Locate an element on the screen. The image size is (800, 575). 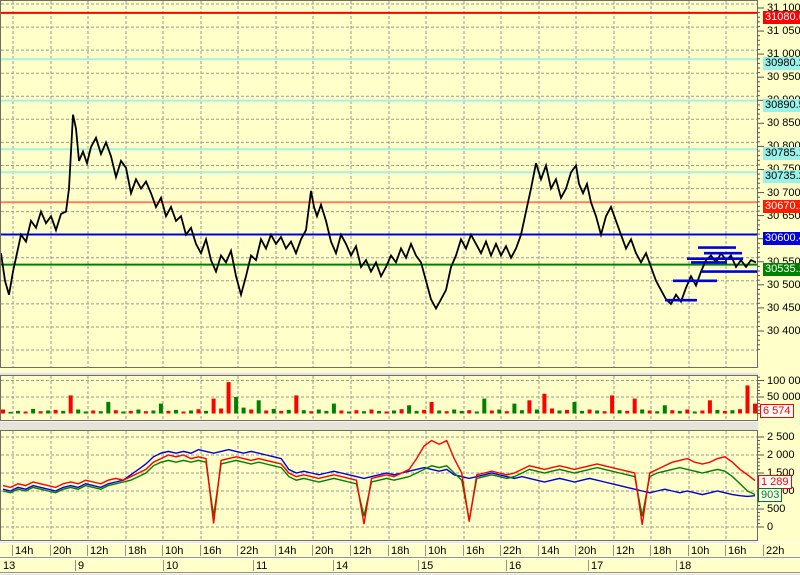
price-axis-label: 30 500 is located at coordinates (783, 285).